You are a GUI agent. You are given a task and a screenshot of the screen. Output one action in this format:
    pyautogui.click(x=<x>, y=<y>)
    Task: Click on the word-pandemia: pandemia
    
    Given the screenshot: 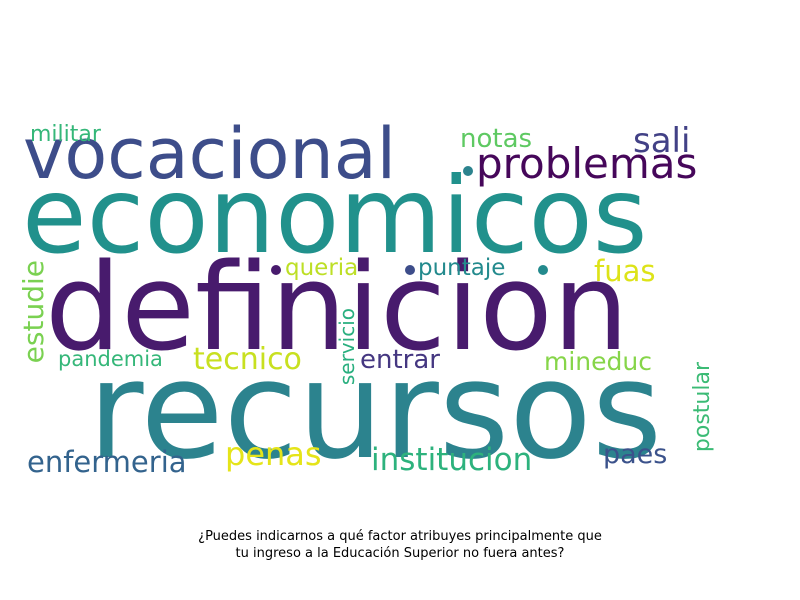 What is the action you would take?
    pyautogui.click(x=110, y=359)
    